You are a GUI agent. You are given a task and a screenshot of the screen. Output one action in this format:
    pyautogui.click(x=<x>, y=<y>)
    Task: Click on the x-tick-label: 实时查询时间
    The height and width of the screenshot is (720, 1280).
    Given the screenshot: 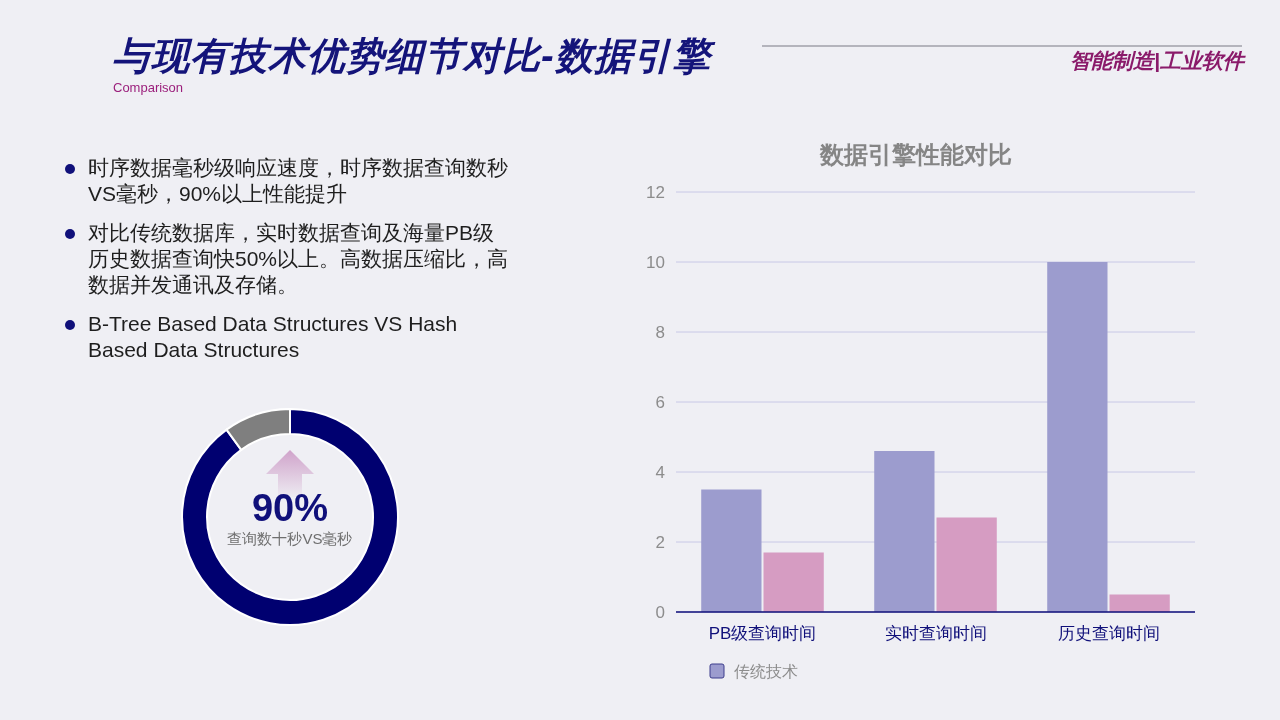 What is the action you would take?
    pyautogui.click(x=935, y=633)
    